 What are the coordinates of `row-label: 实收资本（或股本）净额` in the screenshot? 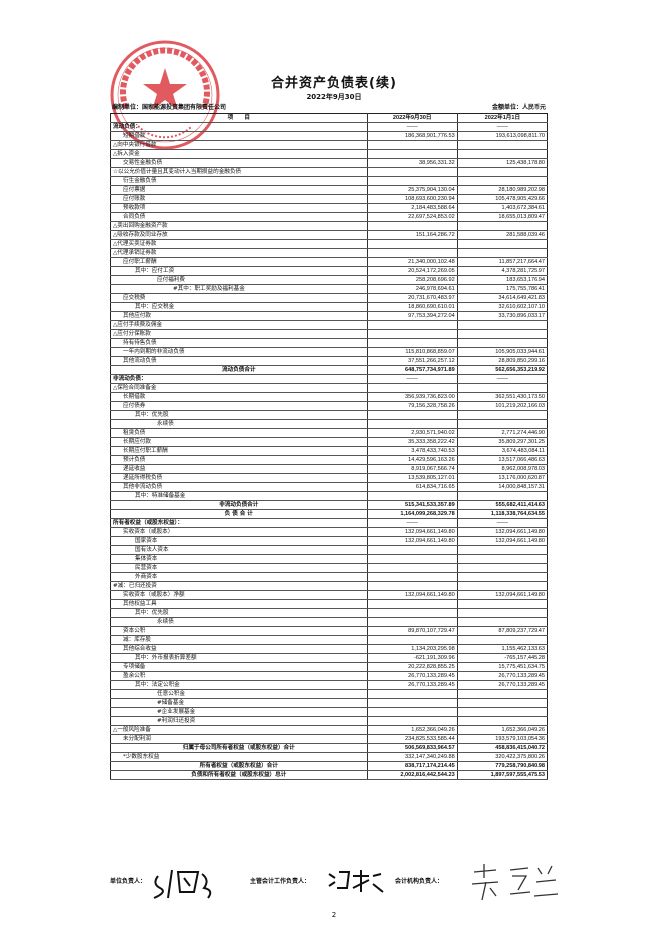 It's located at (239, 595).